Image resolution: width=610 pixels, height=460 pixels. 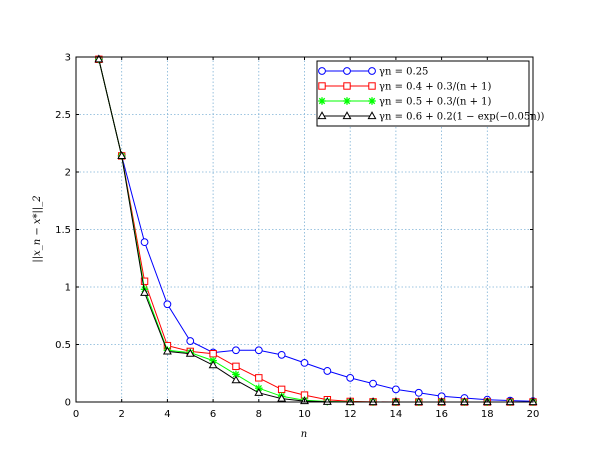 What do you see at coordinates (435, 87) in the screenshot?
I see `legend-label: γn = 0.4 + 0.3/(n + 1)` at bounding box center [435, 87].